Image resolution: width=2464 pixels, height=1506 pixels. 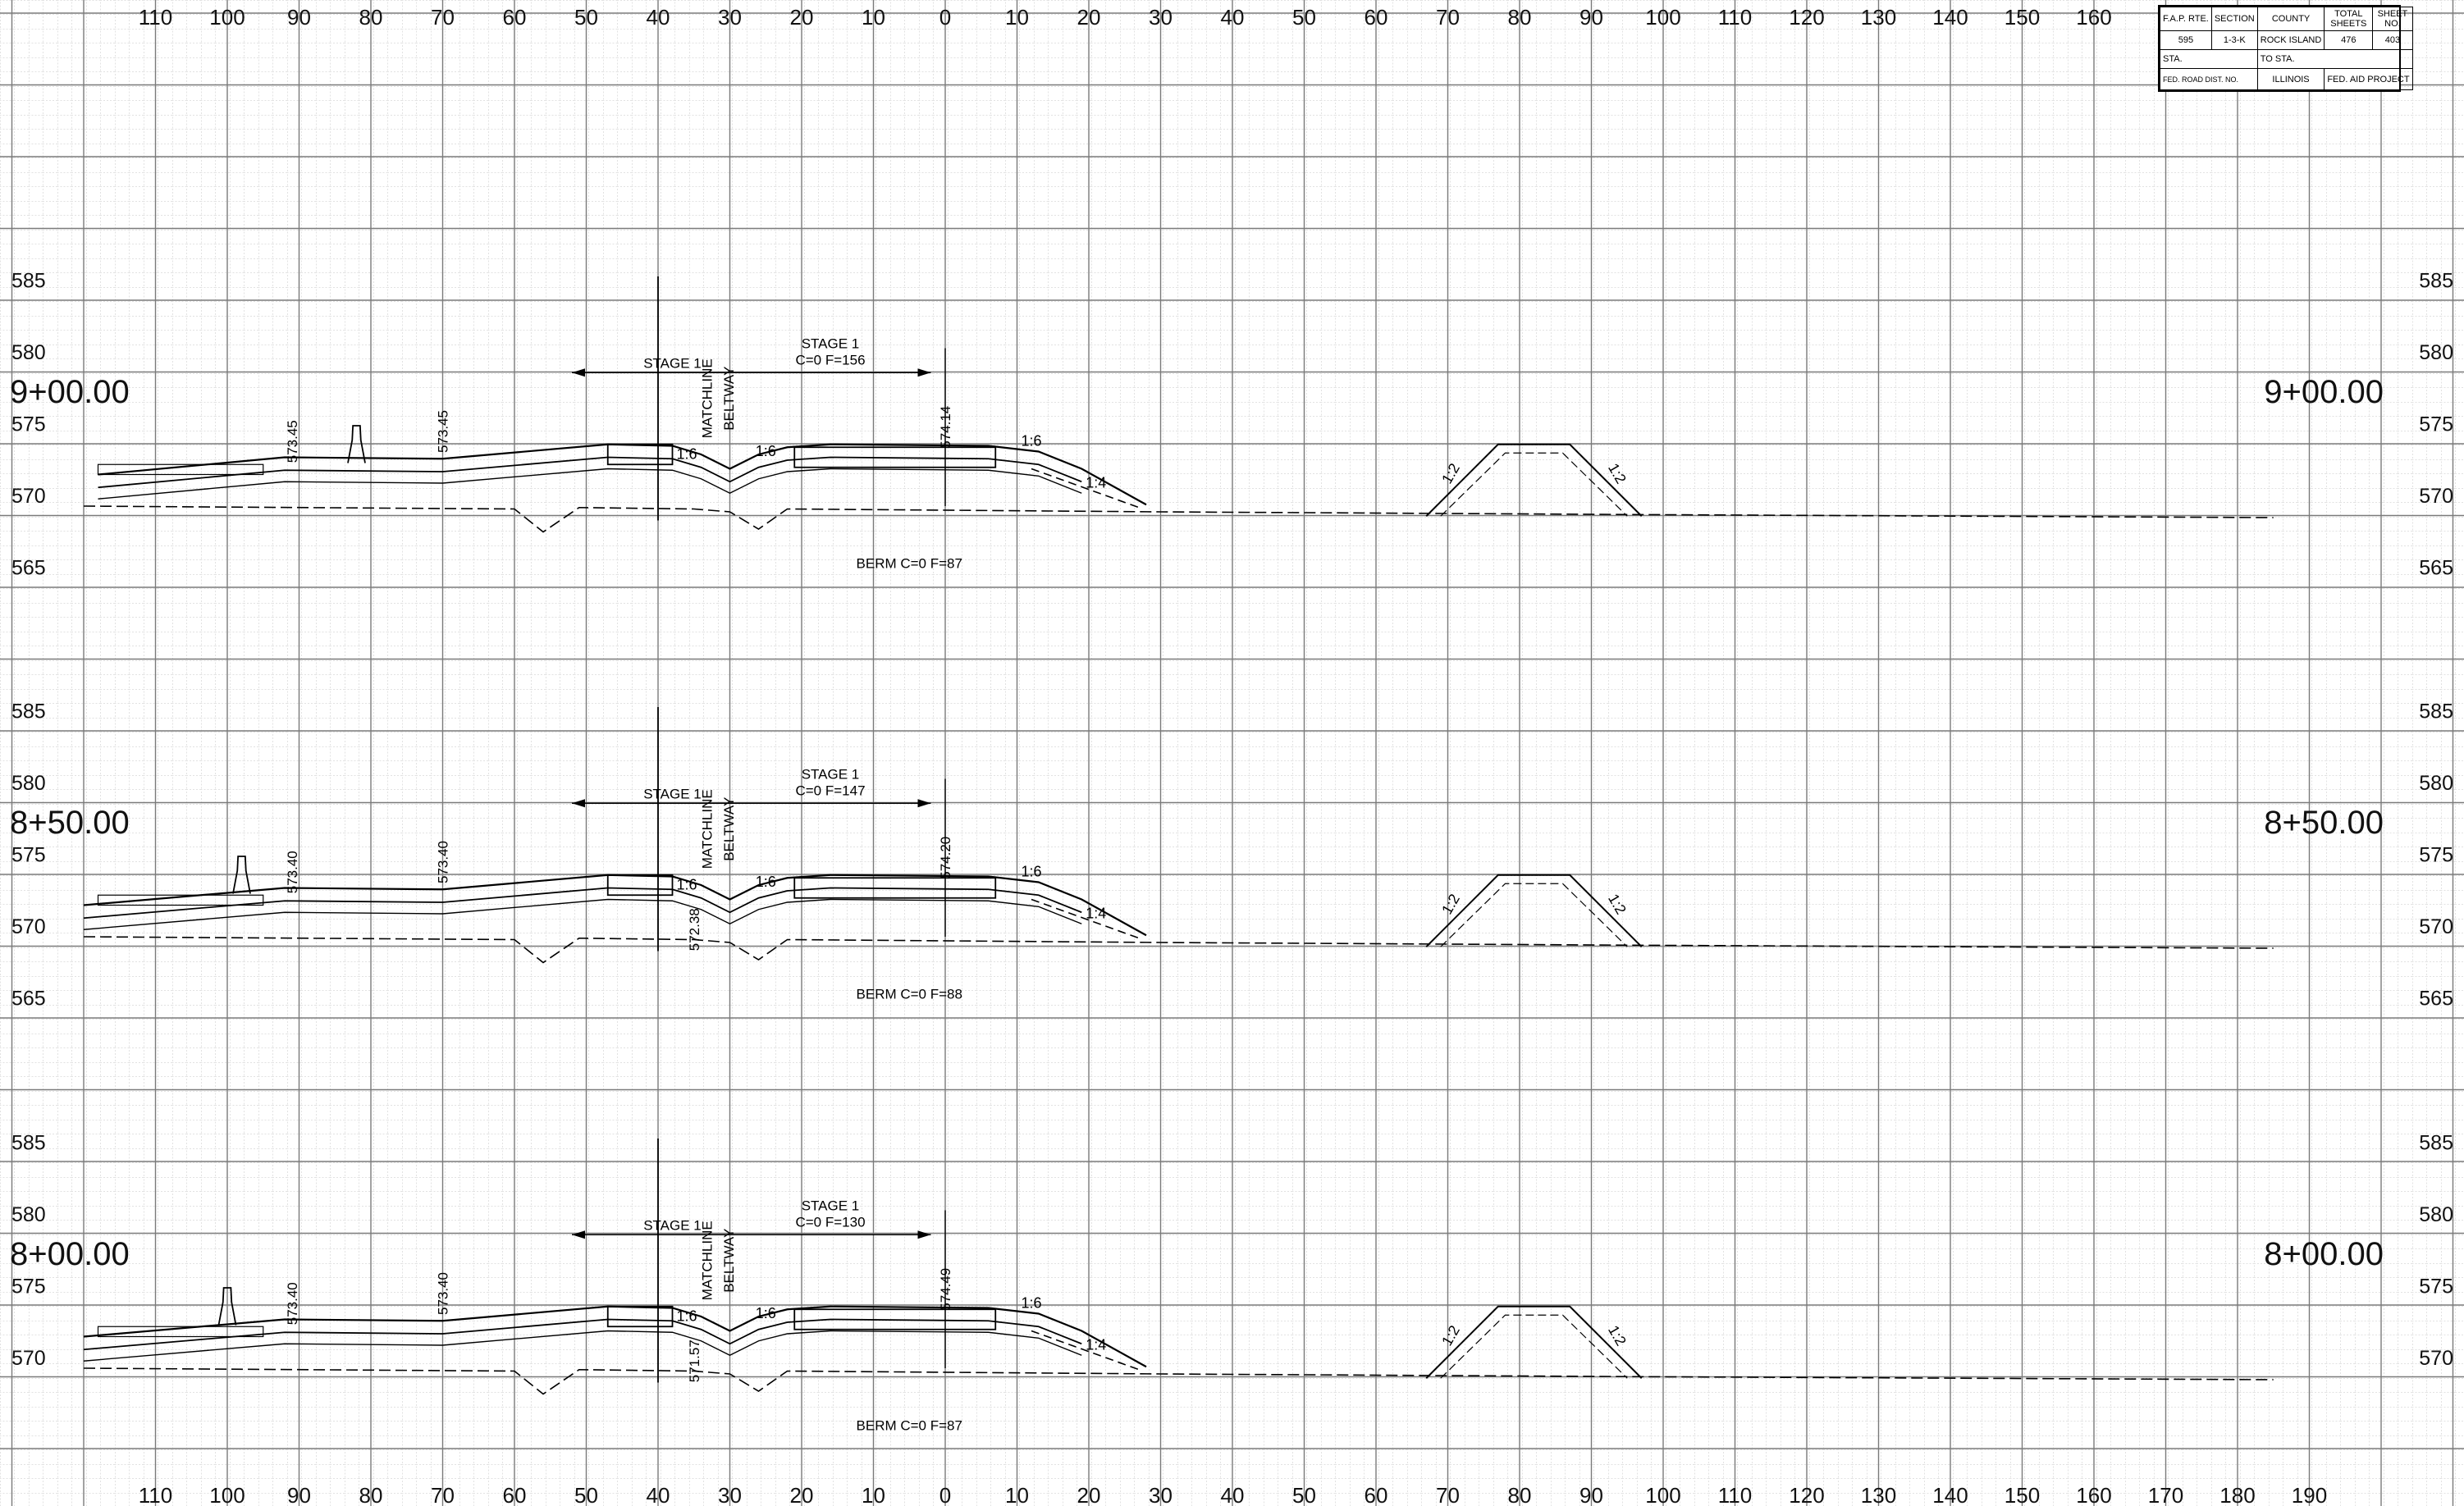 What do you see at coordinates (672, 793) in the screenshot?
I see `stage-label: STAGE 1` at bounding box center [672, 793].